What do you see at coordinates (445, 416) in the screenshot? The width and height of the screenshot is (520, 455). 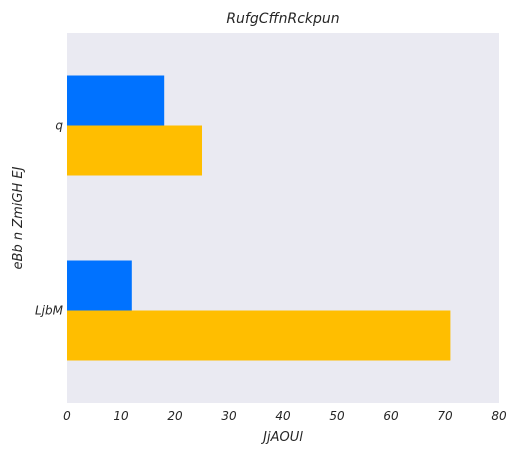 I see `x-tick-label: 70` at bounding box center [445, 416].